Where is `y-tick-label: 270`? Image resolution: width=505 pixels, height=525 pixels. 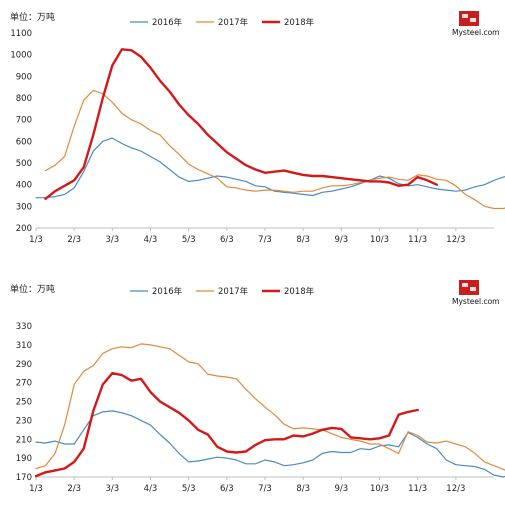
y-tick-label: 270 is located at coordinates (24, 384).